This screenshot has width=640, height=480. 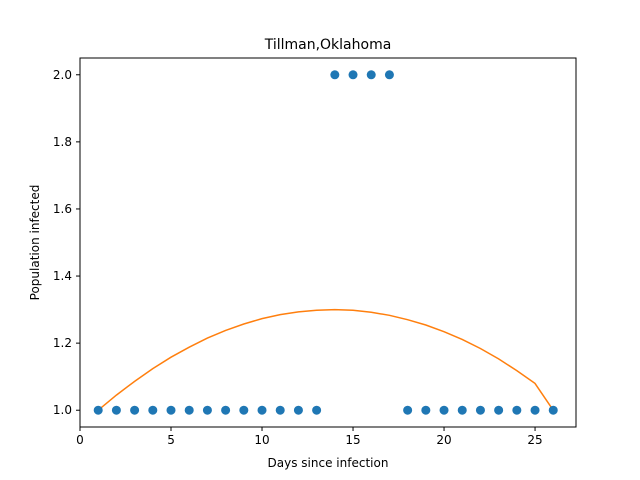 I want to click on y-tick-label: 1.0, so click(x=62, y=410).